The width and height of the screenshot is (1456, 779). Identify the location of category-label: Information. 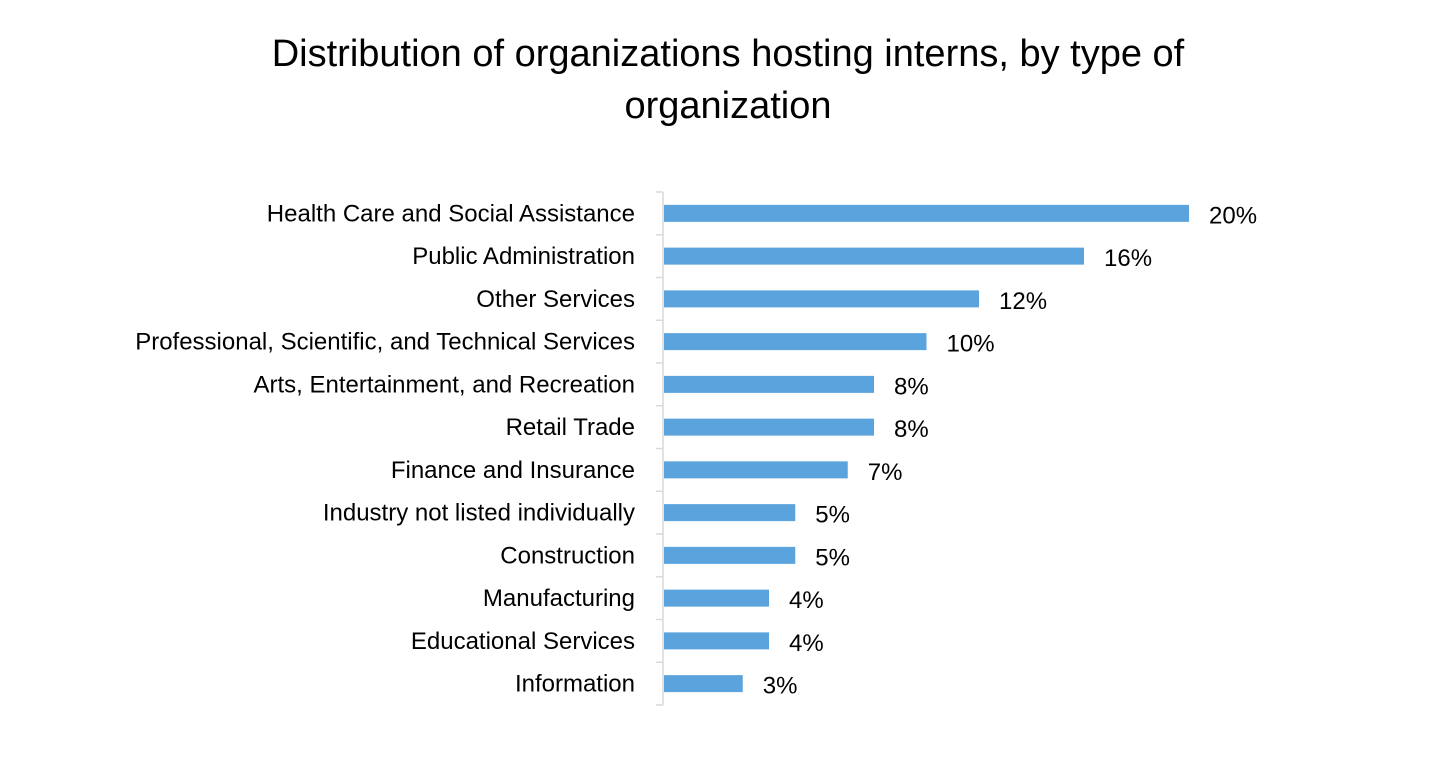
(575, 684).